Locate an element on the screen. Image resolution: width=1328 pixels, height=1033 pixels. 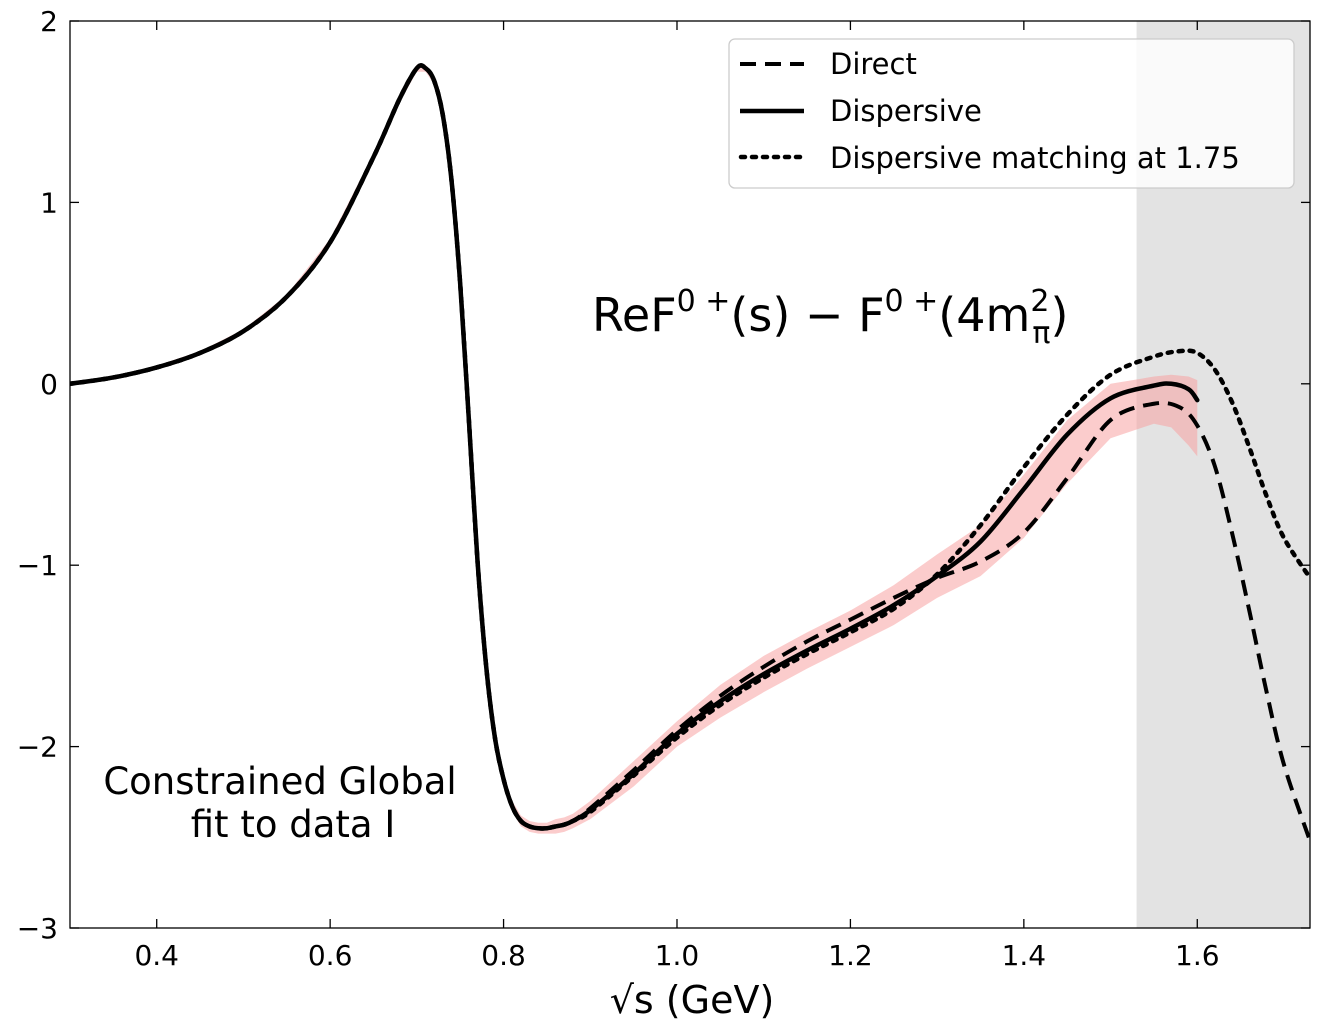
x-axis-label: √s (GeV) is located at coordinates (692, 1000).